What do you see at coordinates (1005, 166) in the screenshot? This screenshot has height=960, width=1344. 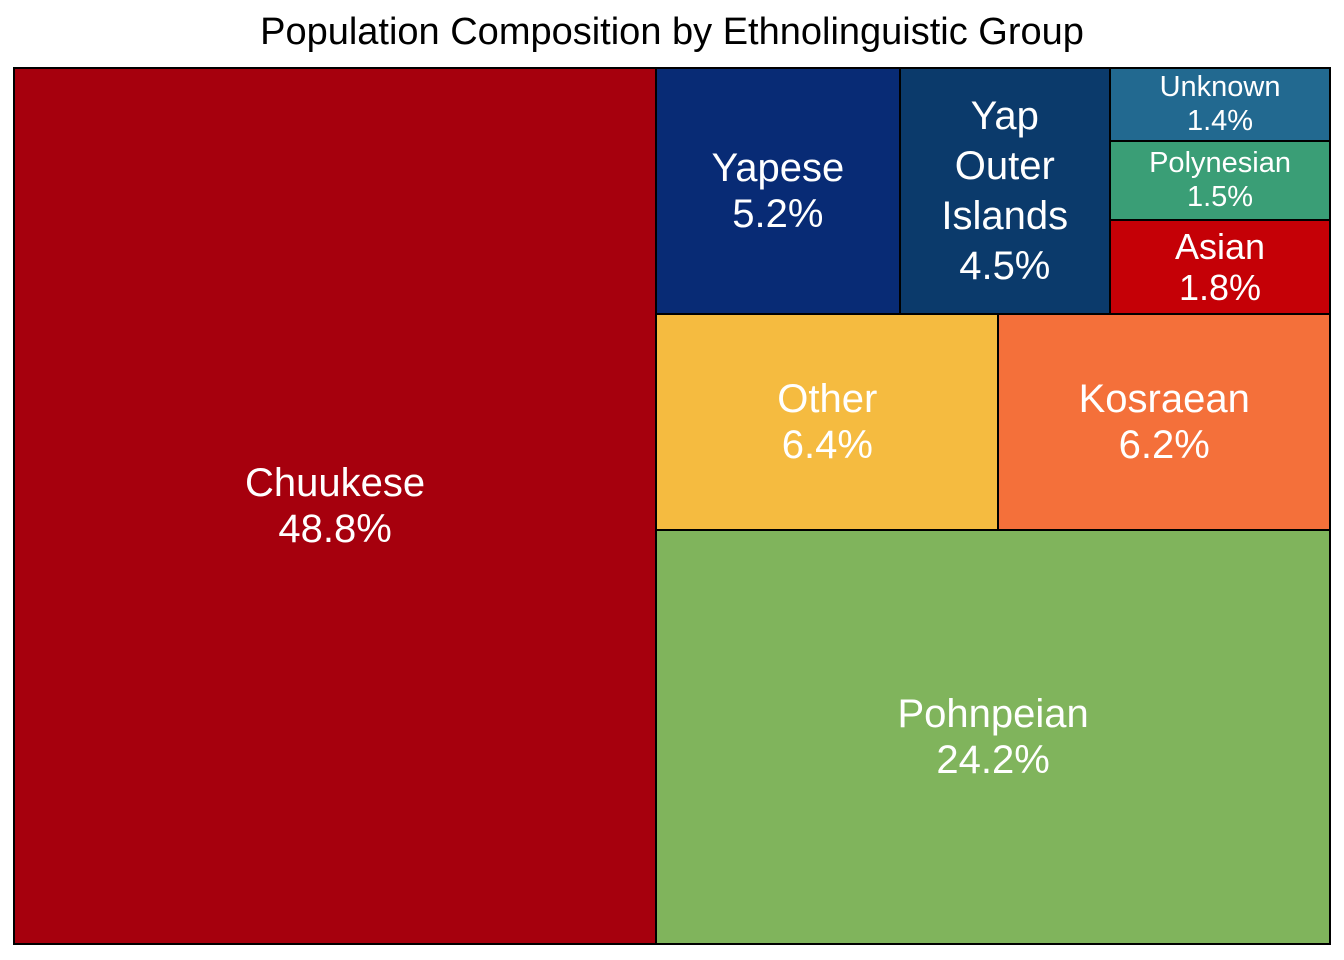 I see `tile-label: Yap Outer Islands` at bounding box center [1005, 166].